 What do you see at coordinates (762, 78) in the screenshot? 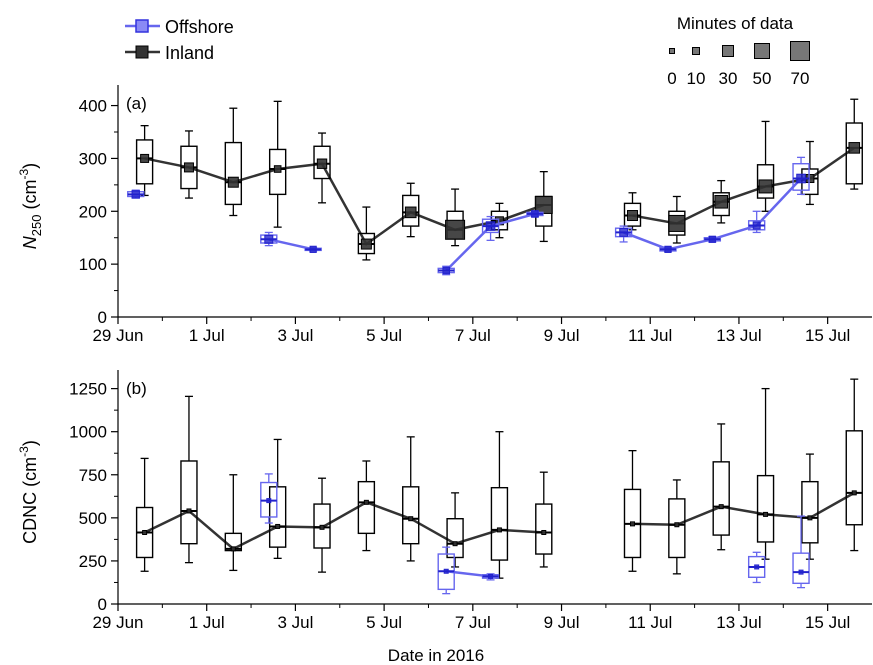
I see `minutes-size-label: 50` at bounding box center [762, 78].